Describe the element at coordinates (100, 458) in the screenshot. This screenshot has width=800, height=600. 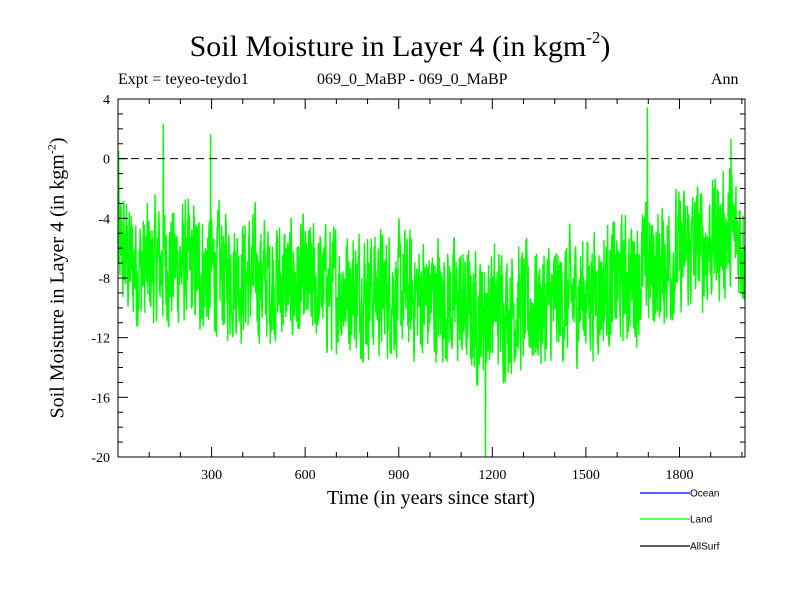
I see `y-tick-label: -20` at that location.